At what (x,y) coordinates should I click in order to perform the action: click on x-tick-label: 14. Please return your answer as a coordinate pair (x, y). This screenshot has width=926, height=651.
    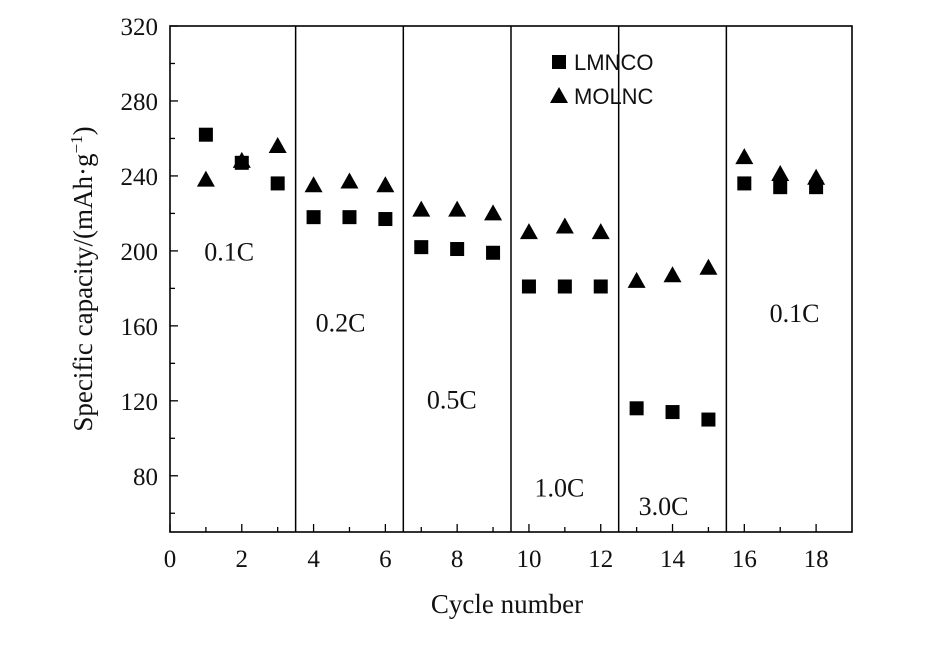
    Looking at the image, I should click on (673, 559).